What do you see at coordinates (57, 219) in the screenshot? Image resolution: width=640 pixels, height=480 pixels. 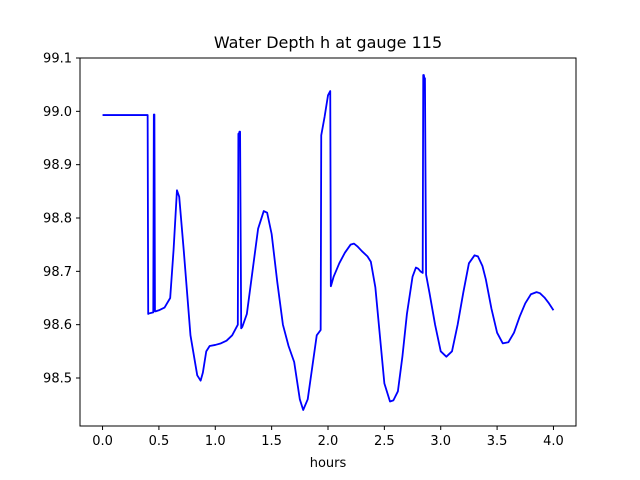 I see `y-tick-label: 98.8` at bounding box center [57, 219].